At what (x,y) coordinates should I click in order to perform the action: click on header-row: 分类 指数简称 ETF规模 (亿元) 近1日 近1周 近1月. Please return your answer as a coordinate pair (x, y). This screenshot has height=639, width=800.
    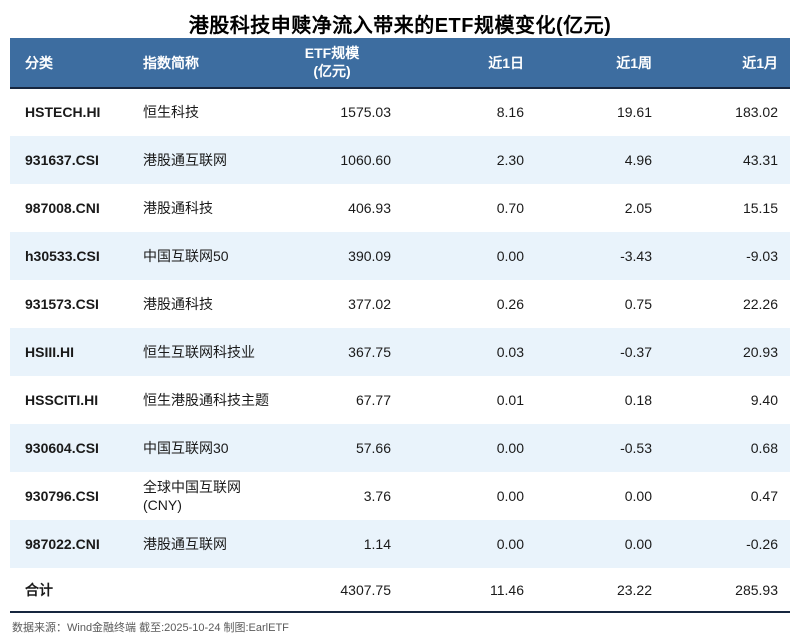
    Looking at the image, I should click on (400, 63).